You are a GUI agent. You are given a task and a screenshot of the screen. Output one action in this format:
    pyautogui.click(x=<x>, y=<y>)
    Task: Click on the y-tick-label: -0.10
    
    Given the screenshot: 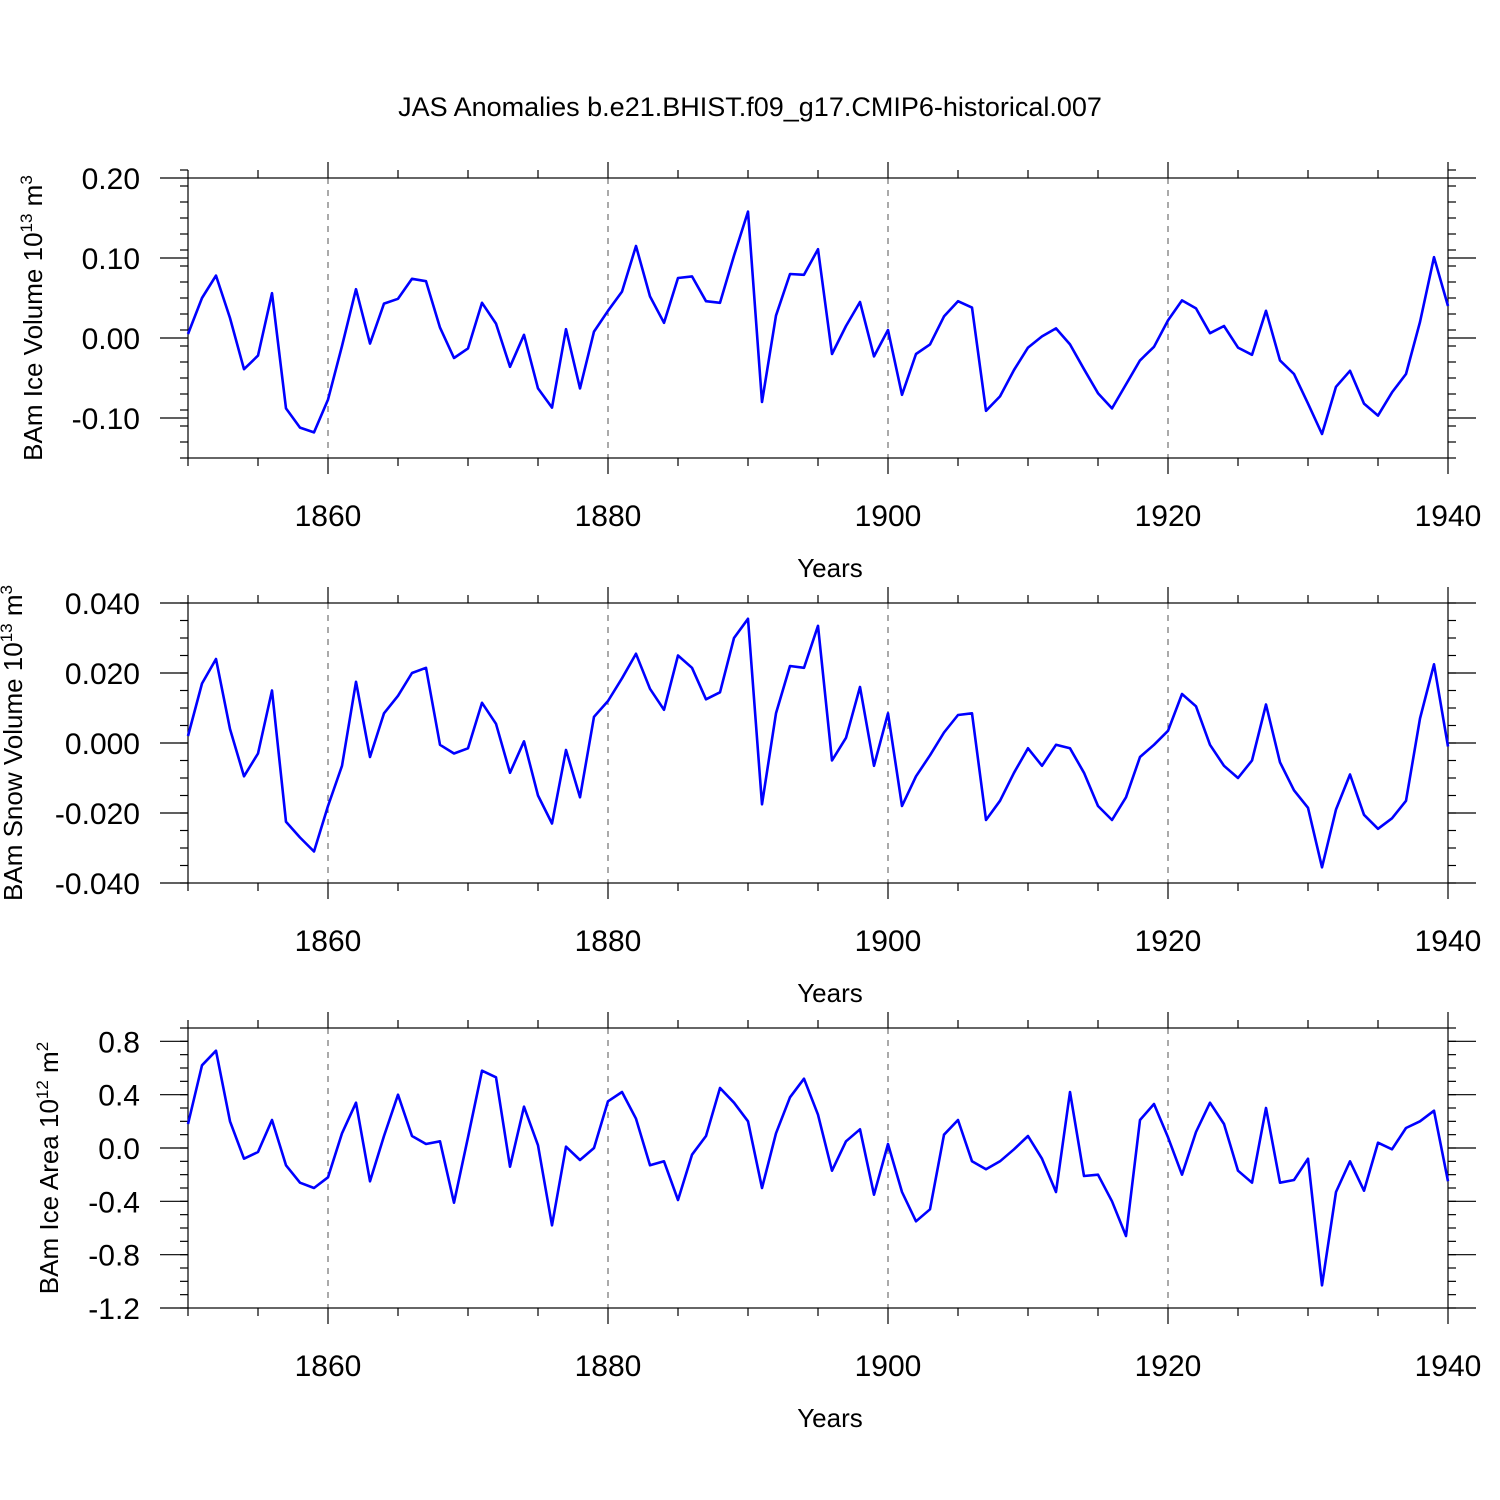 What is the action you would take?
    pyautogui.click(x=106, y=419)
    